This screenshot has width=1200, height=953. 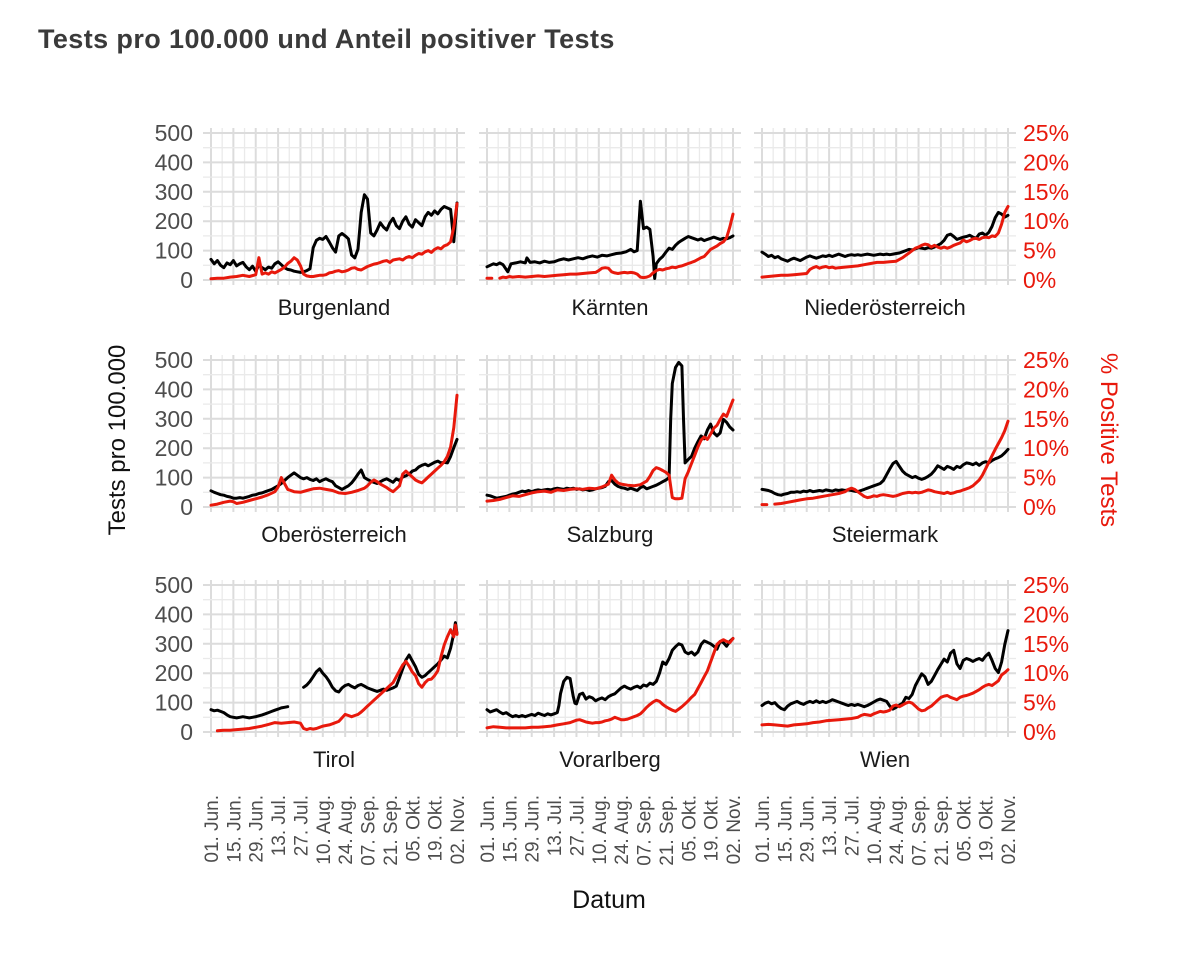 I want to click on facet-label: Oberösterreich, so click(x=334, y=534).